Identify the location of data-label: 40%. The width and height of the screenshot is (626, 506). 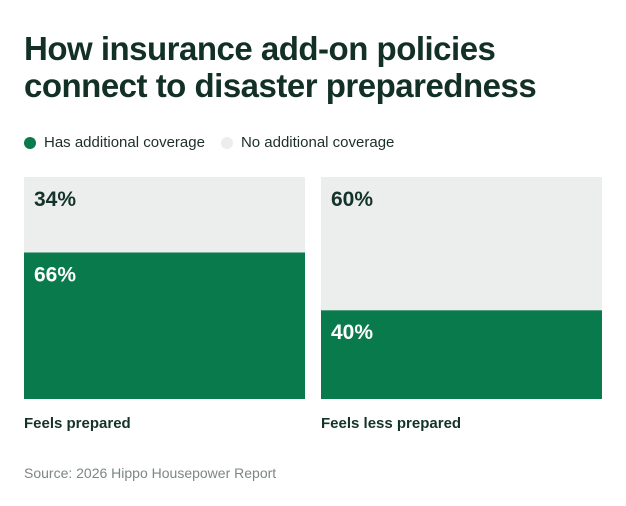
(352, 332).